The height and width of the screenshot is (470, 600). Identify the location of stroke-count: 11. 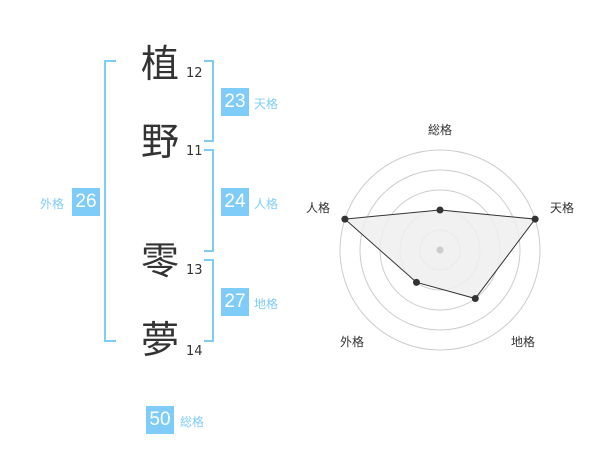
(194, 151).